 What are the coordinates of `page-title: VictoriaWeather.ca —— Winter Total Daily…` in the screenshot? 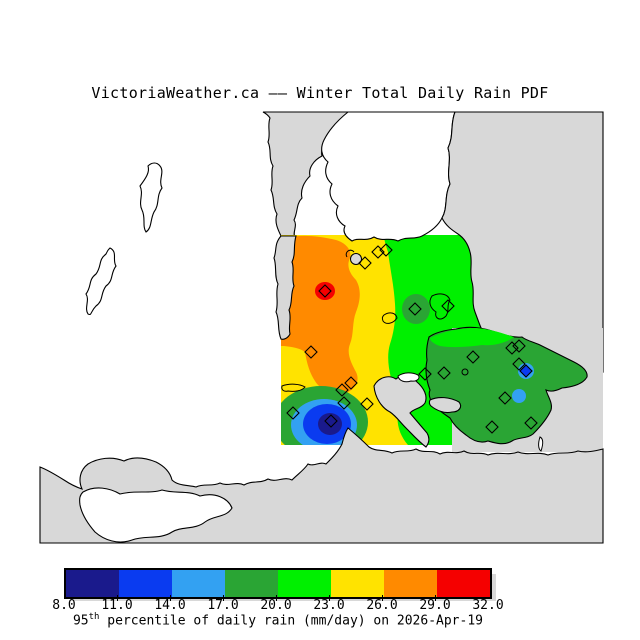 It's located at (320, 93).